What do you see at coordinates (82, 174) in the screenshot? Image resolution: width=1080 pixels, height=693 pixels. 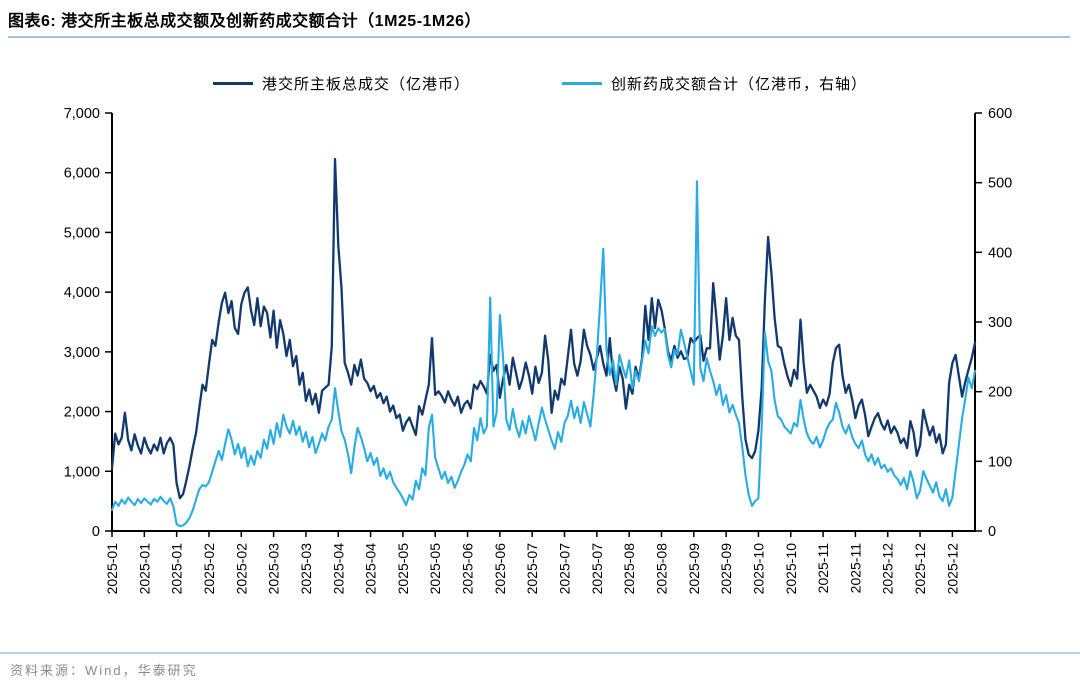 I see `y-axis-left-label: 6,000` at bounding box center [82, 174].